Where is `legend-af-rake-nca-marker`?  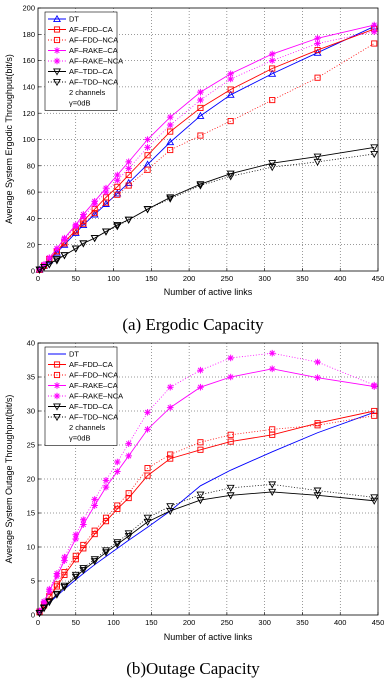 legend-af-rake-nca-marker is located at coordinates (57, 396).